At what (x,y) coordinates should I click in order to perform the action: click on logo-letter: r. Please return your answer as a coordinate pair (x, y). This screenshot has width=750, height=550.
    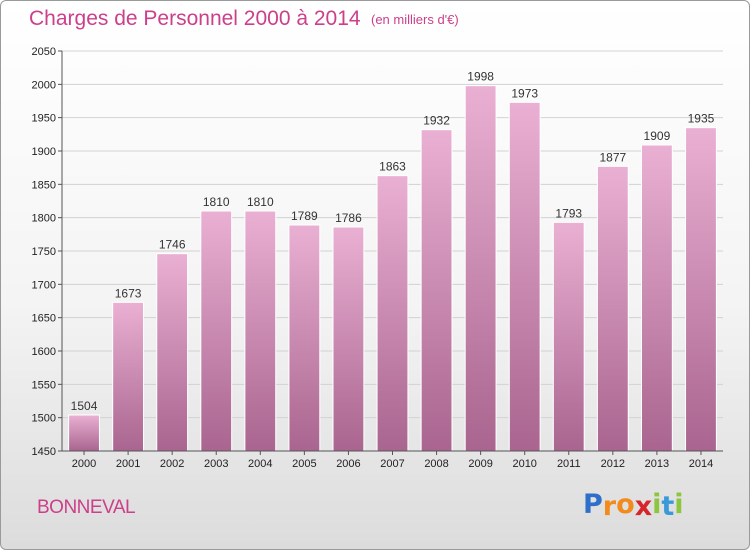
    Looking at the image, I should click on (609, 506).